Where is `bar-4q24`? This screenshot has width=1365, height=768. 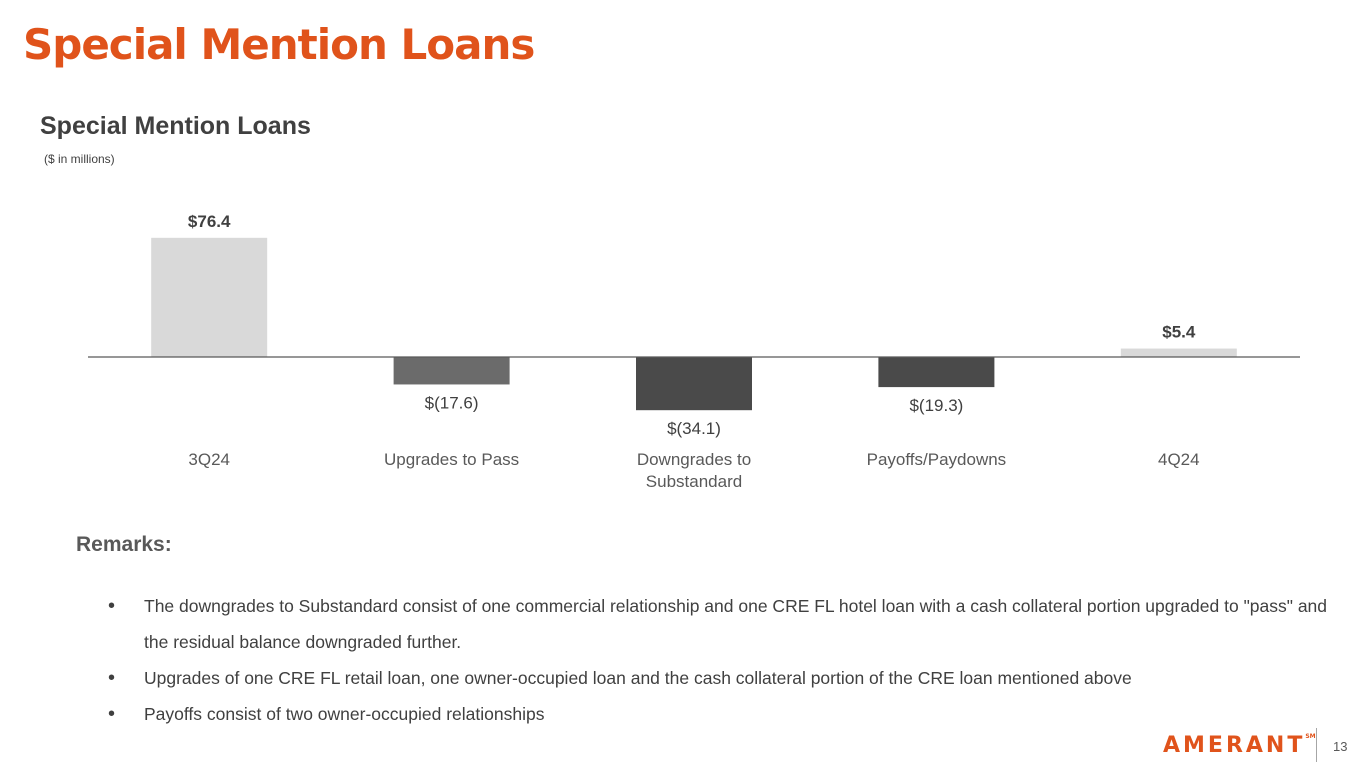
bar-4q24 is located at coordinates (1178, 352).